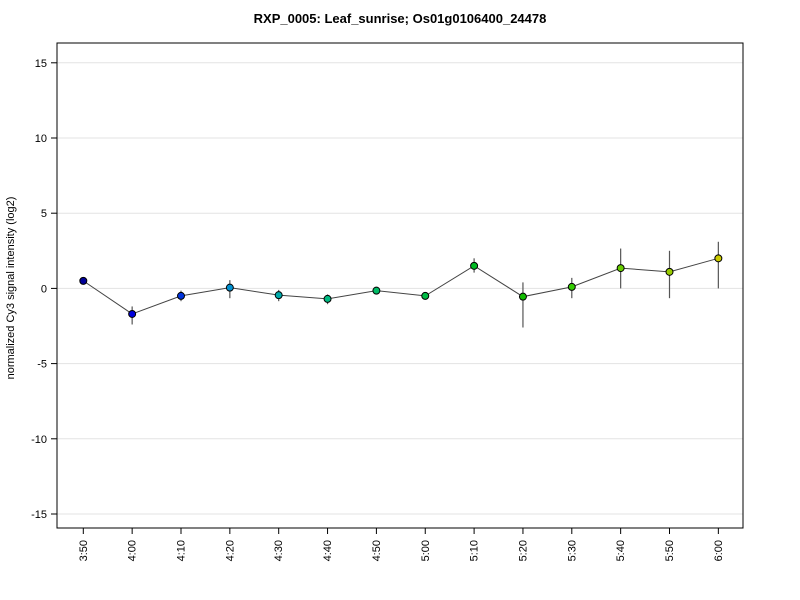  Describe the element at coordinates (44, 214) in the screenshot. I see `y-tick-label: 5` at that location.